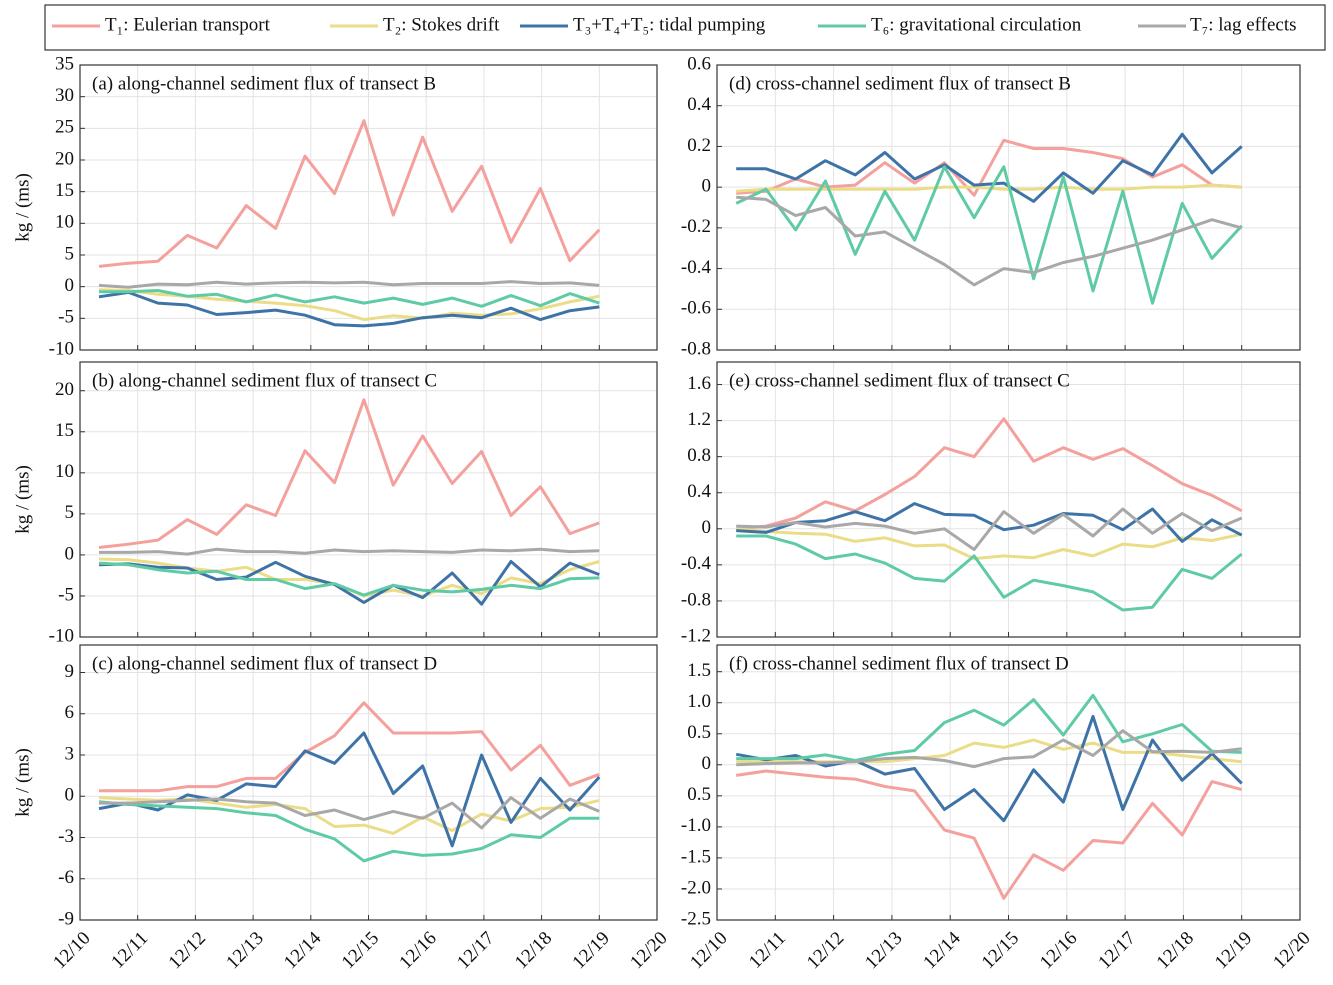 Image resolution: width=1333 pixels, height=985 pixels. What do you see at coordinates (66, 317) in the screenshot?
I see `y-tick-label: -5` at bounding box center [66, 317].